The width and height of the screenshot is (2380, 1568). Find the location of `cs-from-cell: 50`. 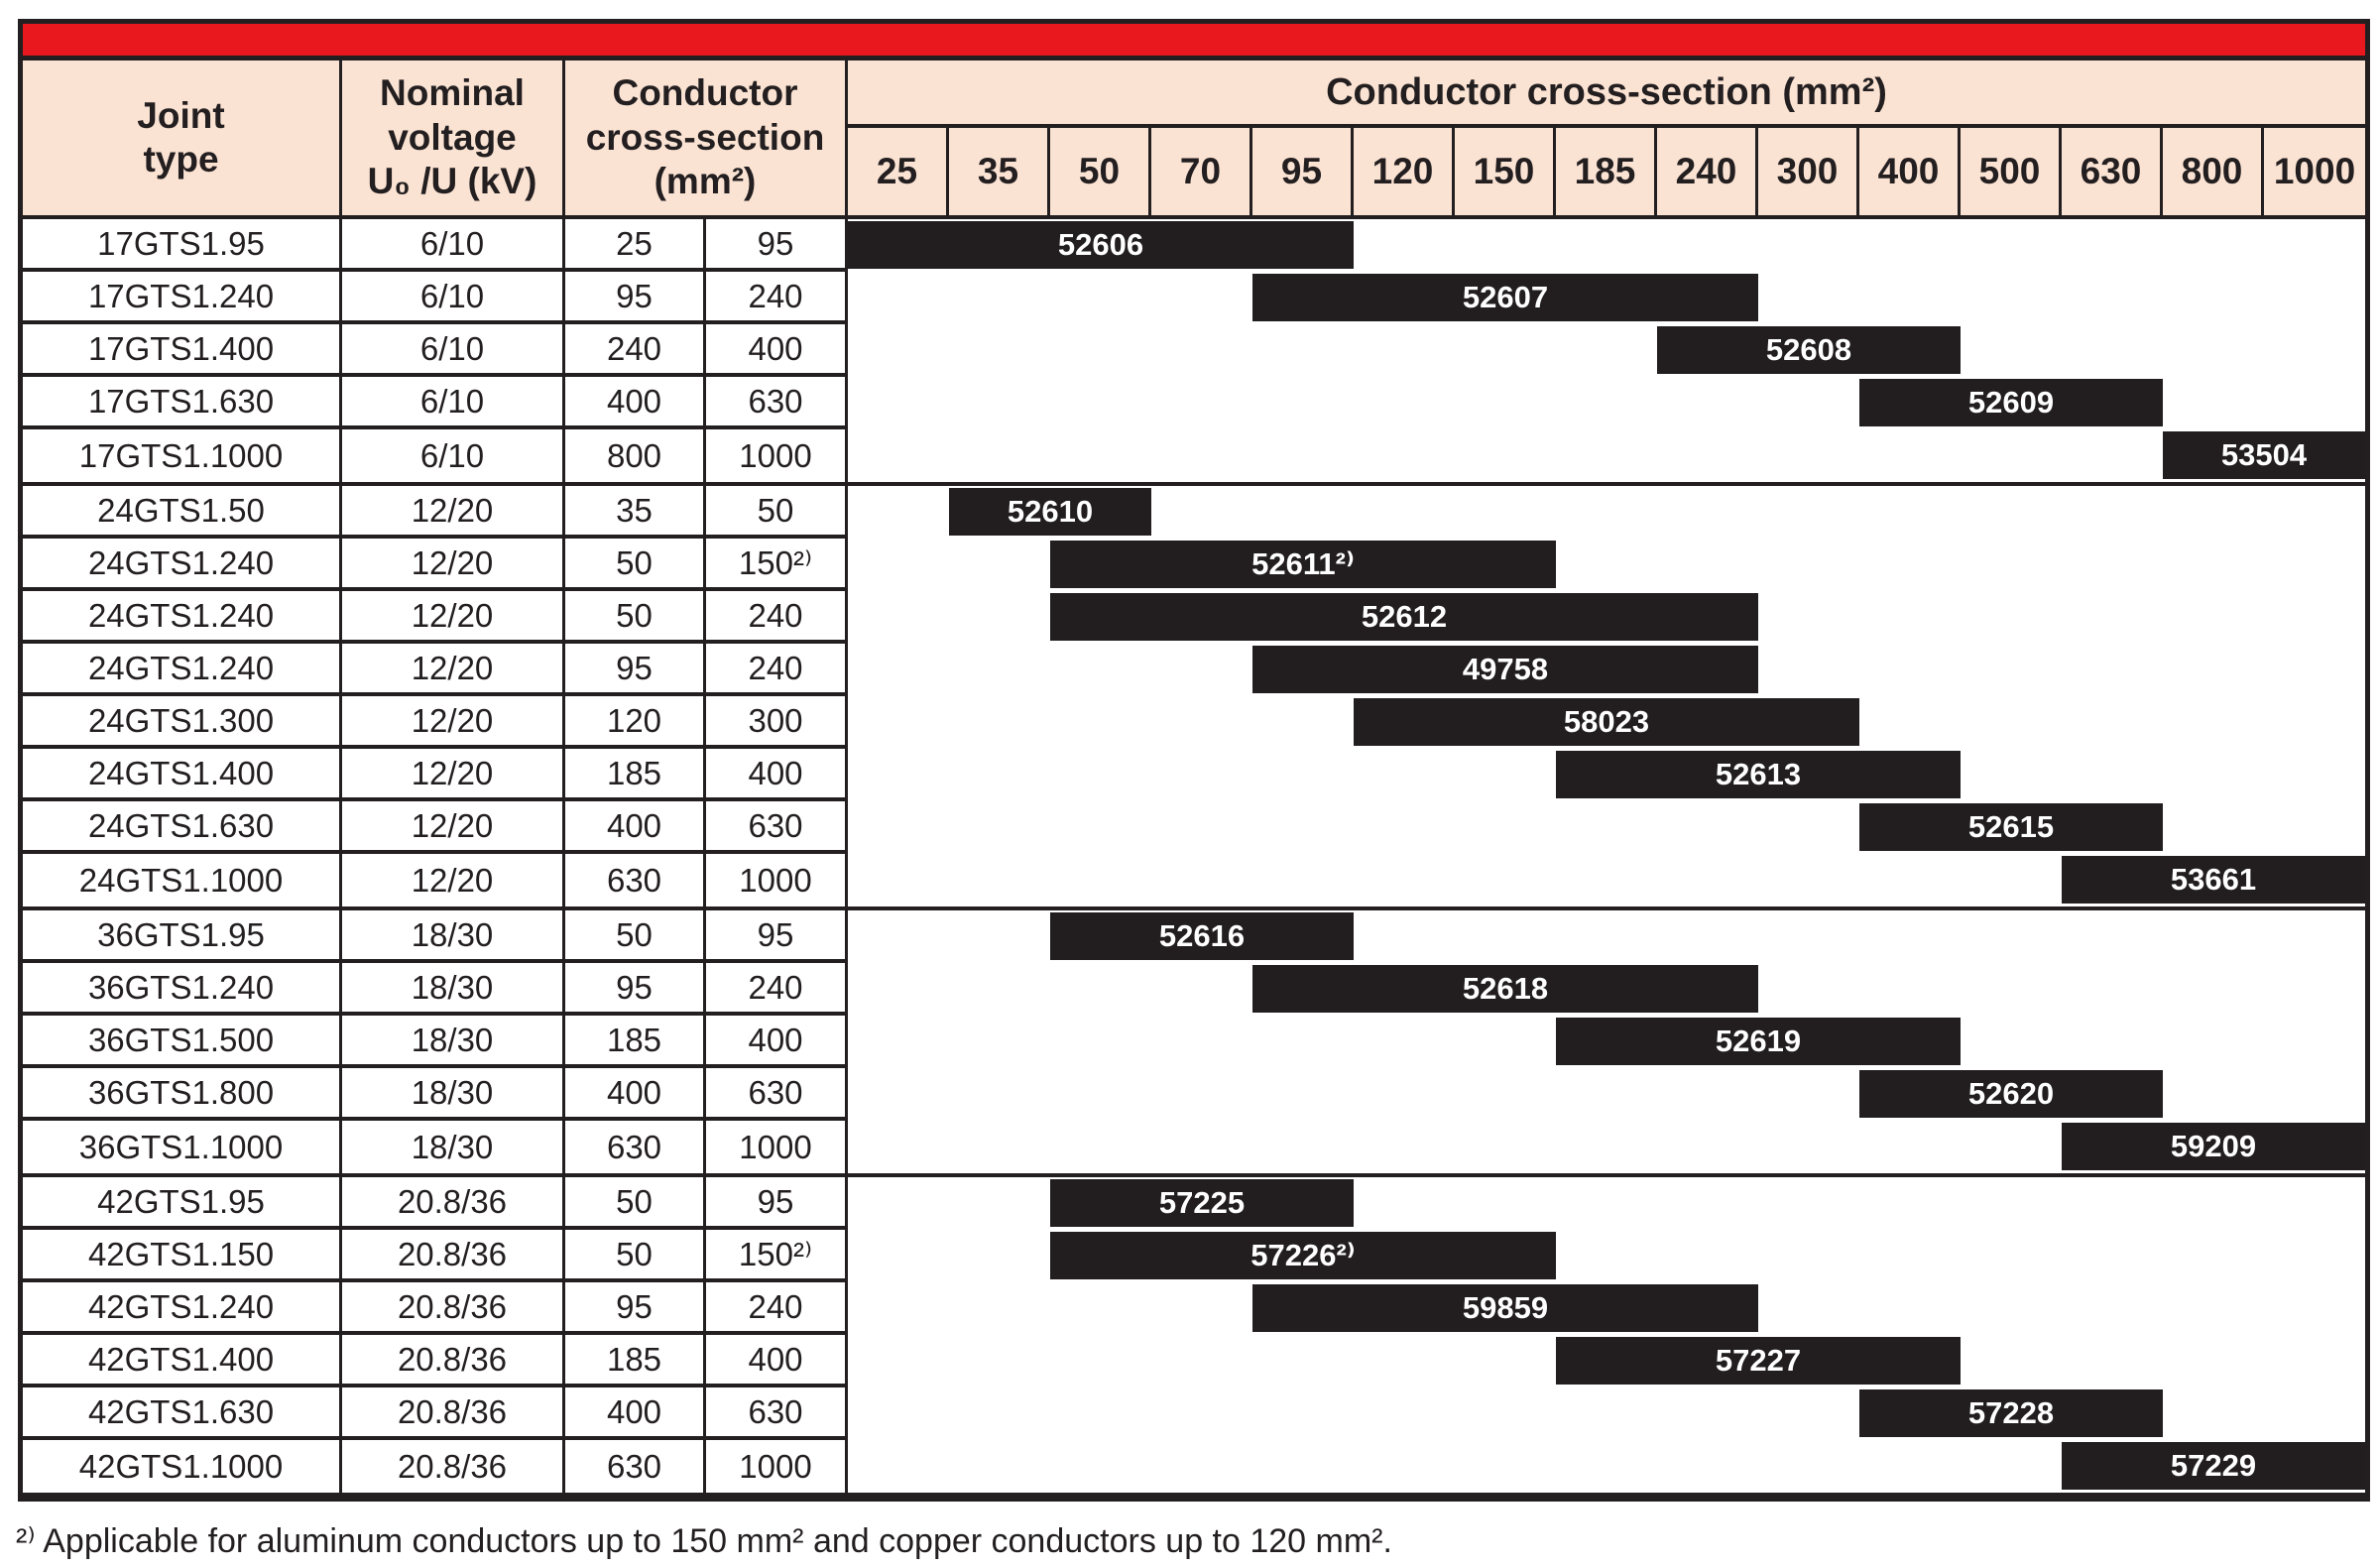

cs-from-cell: 50 is located at coordinates (635, 936).